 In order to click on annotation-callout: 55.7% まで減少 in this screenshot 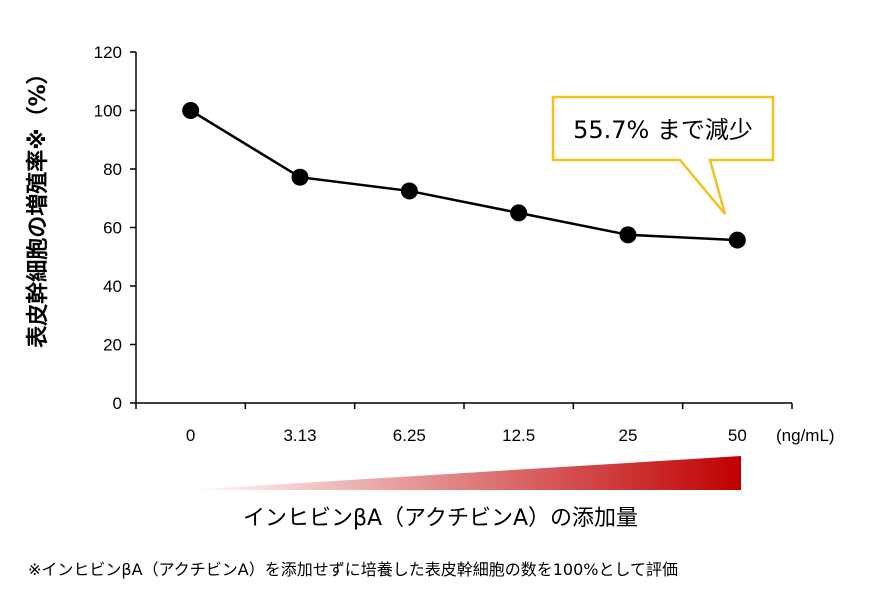, I will do `click(663, 155)`.